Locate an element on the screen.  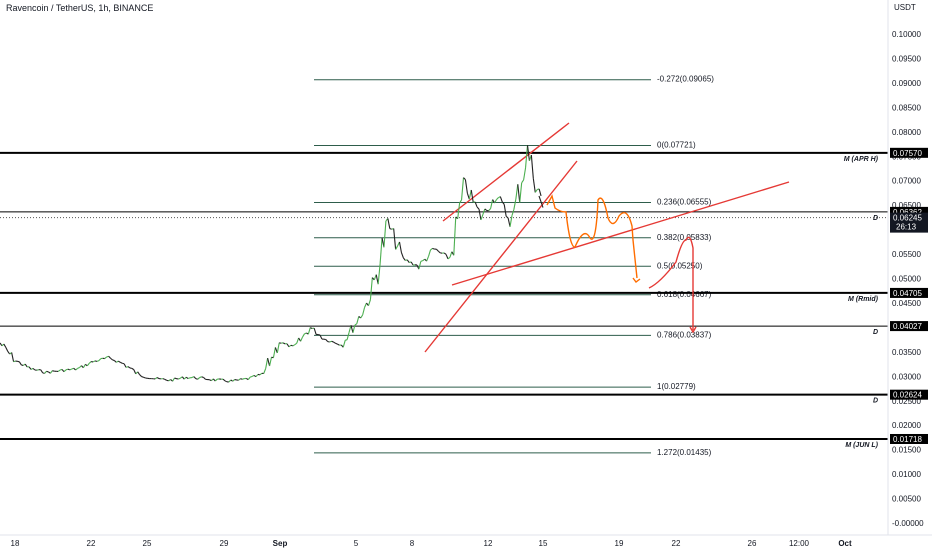
fib-level-label: 0.236(0.06555) is located at coordinates (684, 201).